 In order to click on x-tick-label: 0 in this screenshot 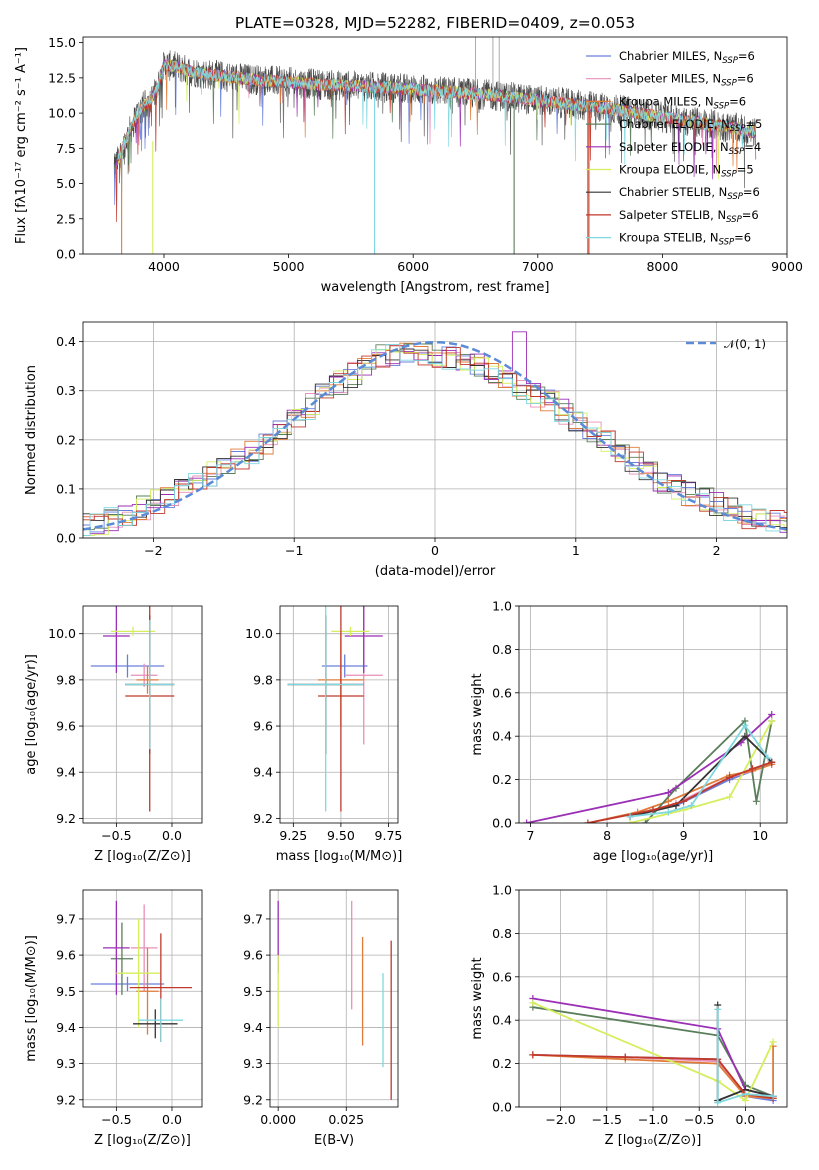, I will do `click(435, 550)`.